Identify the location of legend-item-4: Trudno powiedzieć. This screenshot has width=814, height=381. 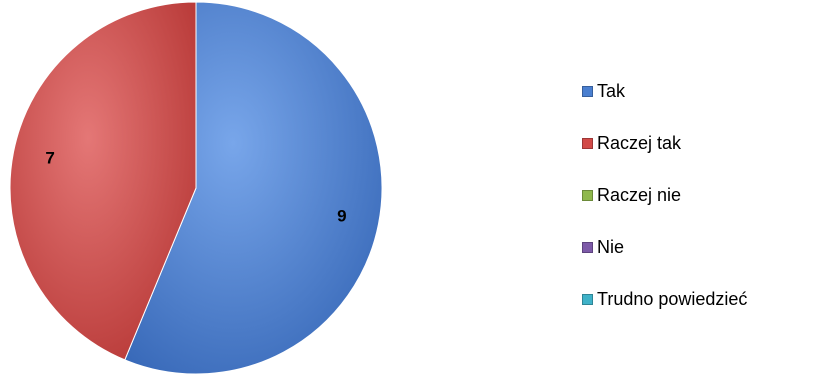
(697, 299).